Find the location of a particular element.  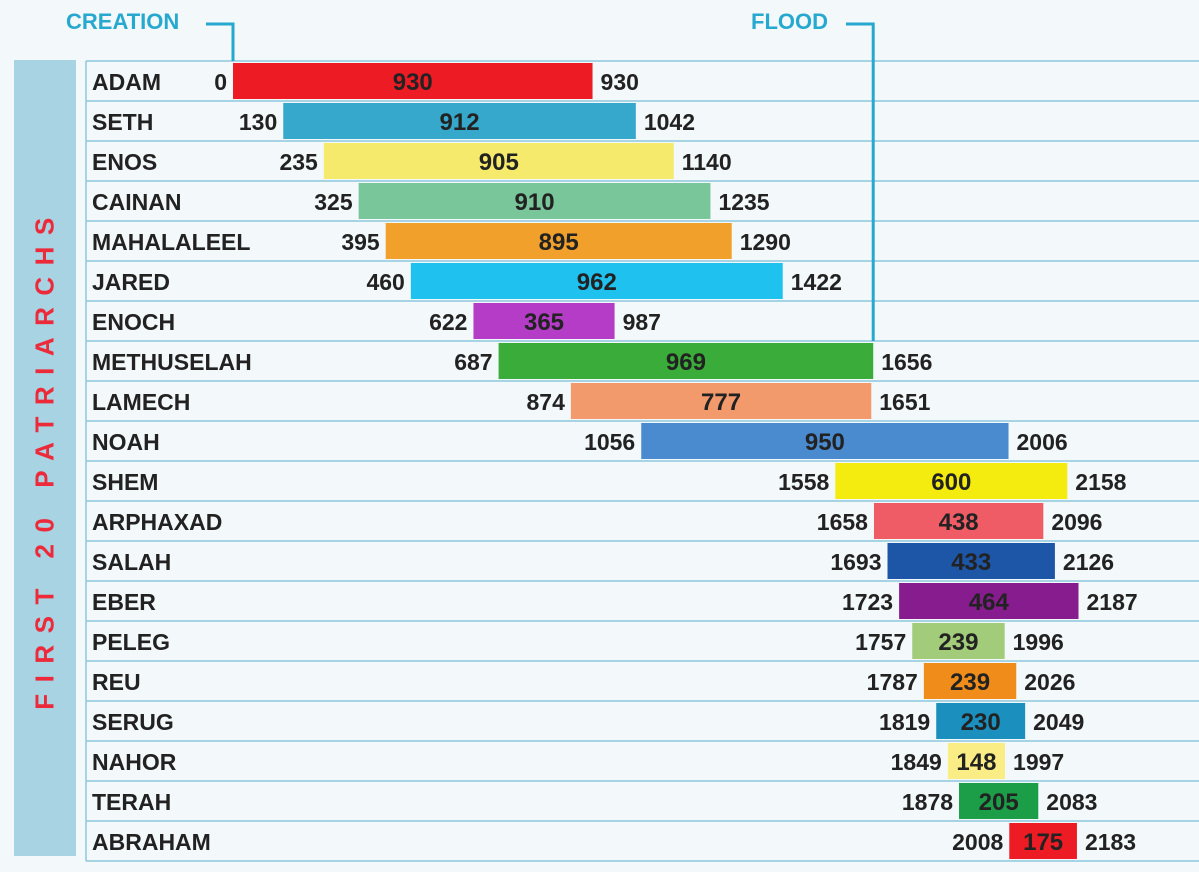

patriarch-name: NAHOR is located at coordinates (134, 762).